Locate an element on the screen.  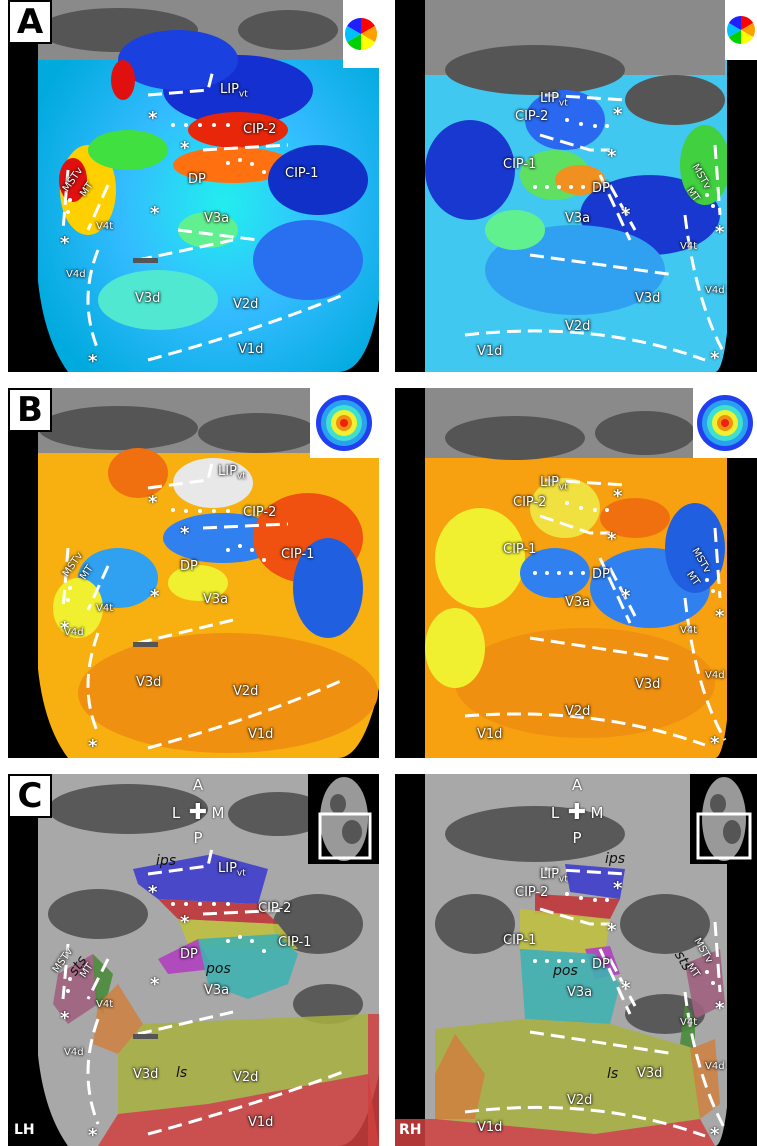
hemisphere-label-right: RH is located at coordinates (410, 1130).